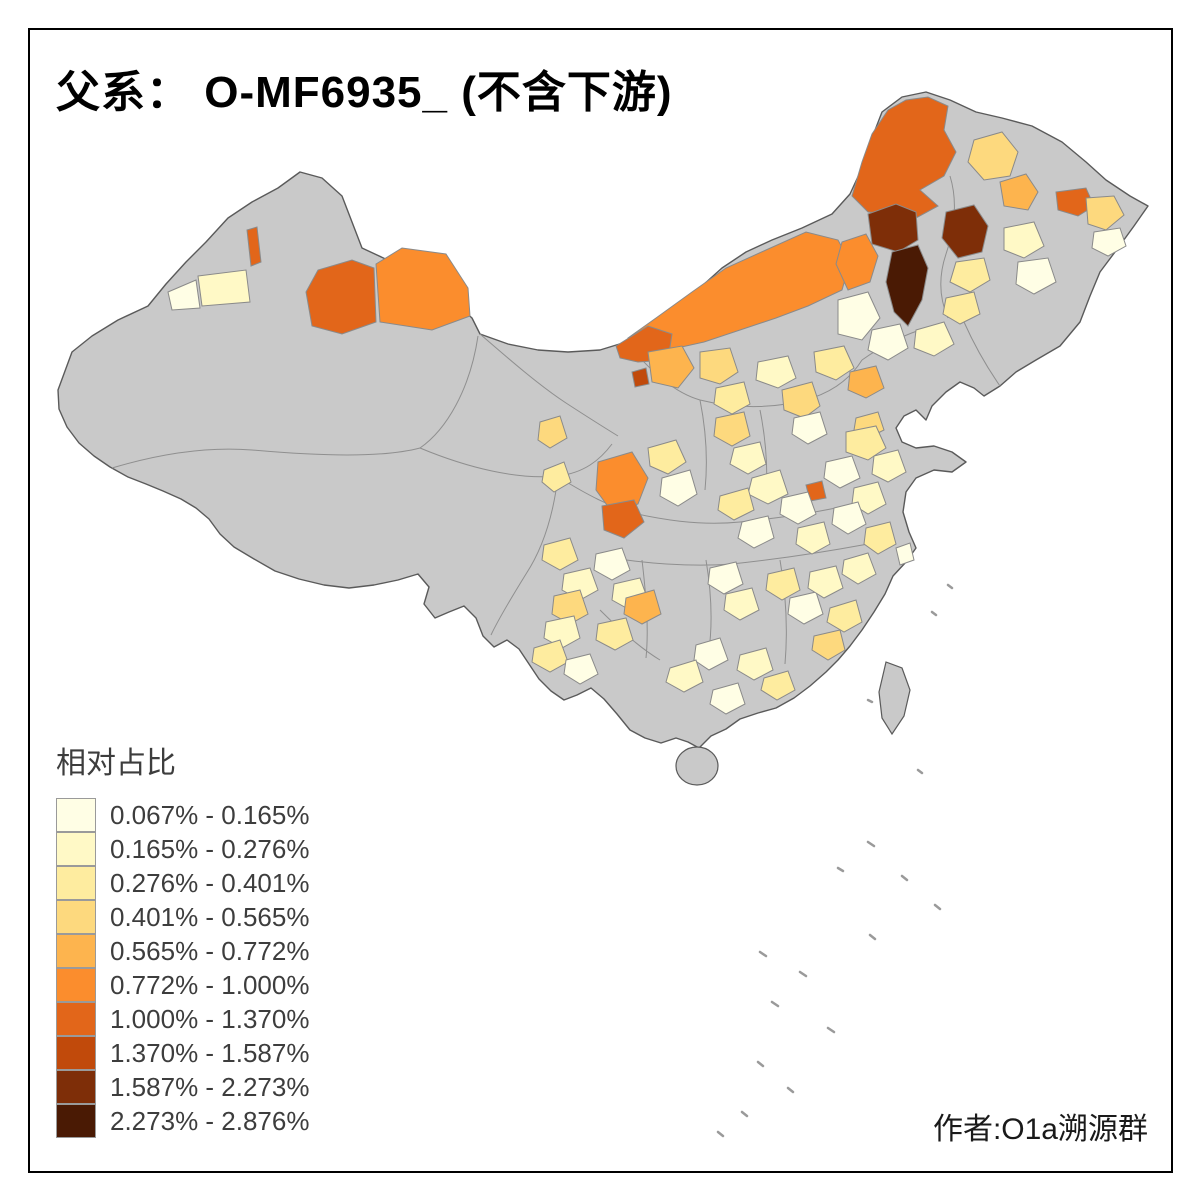 Image resolution: width=1200 pixels, height=1200 pixels. Describe the element at coordinates (210, 882) in the screenshot. I see `legend-label: 0.276% - 0.401%` at that location.